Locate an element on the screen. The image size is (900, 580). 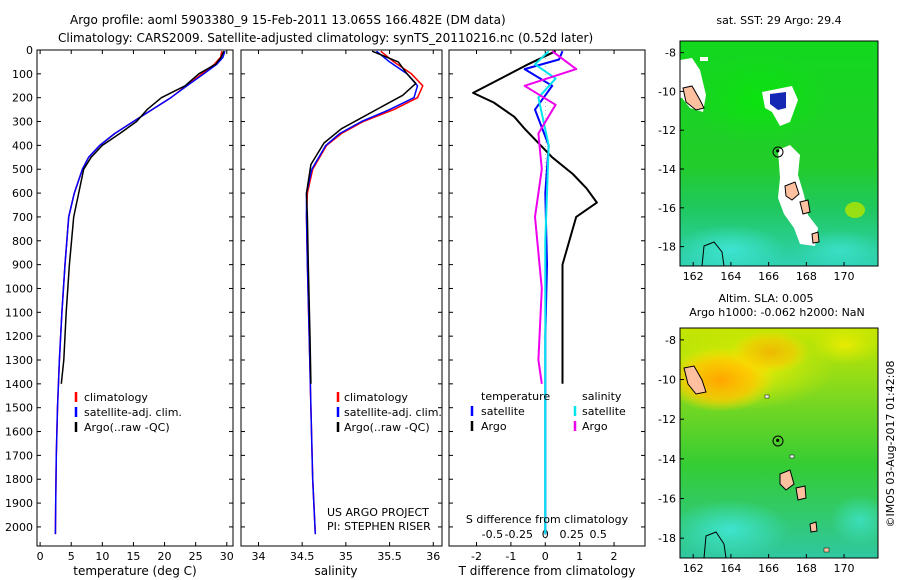
s-tick-label: 0.5 is located at coordinates (598, 534).